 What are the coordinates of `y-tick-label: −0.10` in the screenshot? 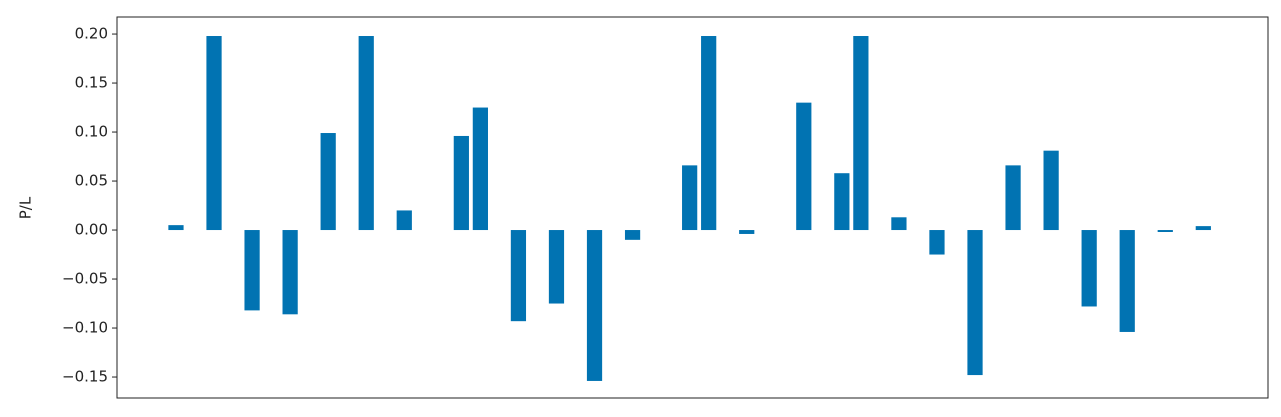 It's located at (85, 328).